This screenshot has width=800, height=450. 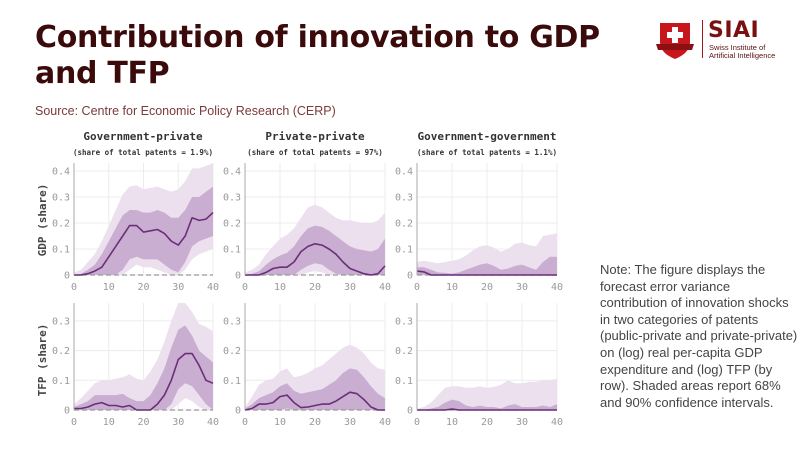 I want to click on row-ylabel-0: GDP (share), so click(x=42, y=220).